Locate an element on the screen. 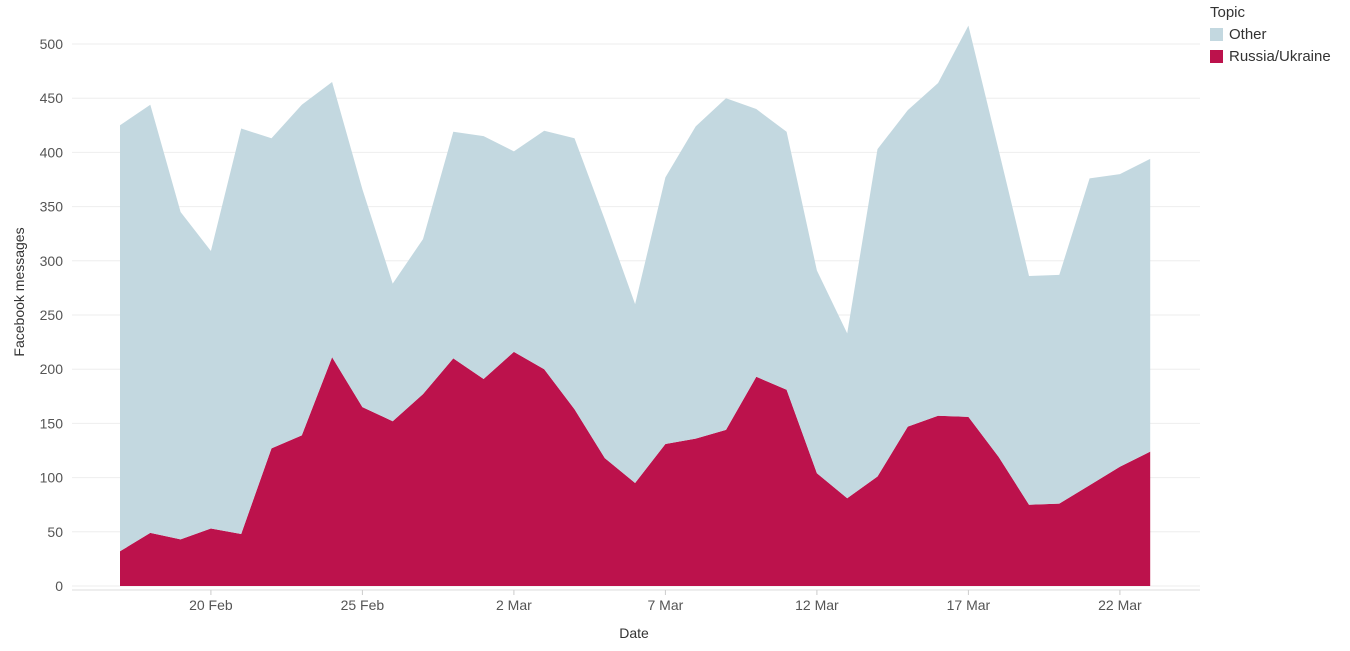 Image resolution: width=1350 pixels, height=651 pixels. x-tick-label: 20 Feb is located at coordinates (211, 605).